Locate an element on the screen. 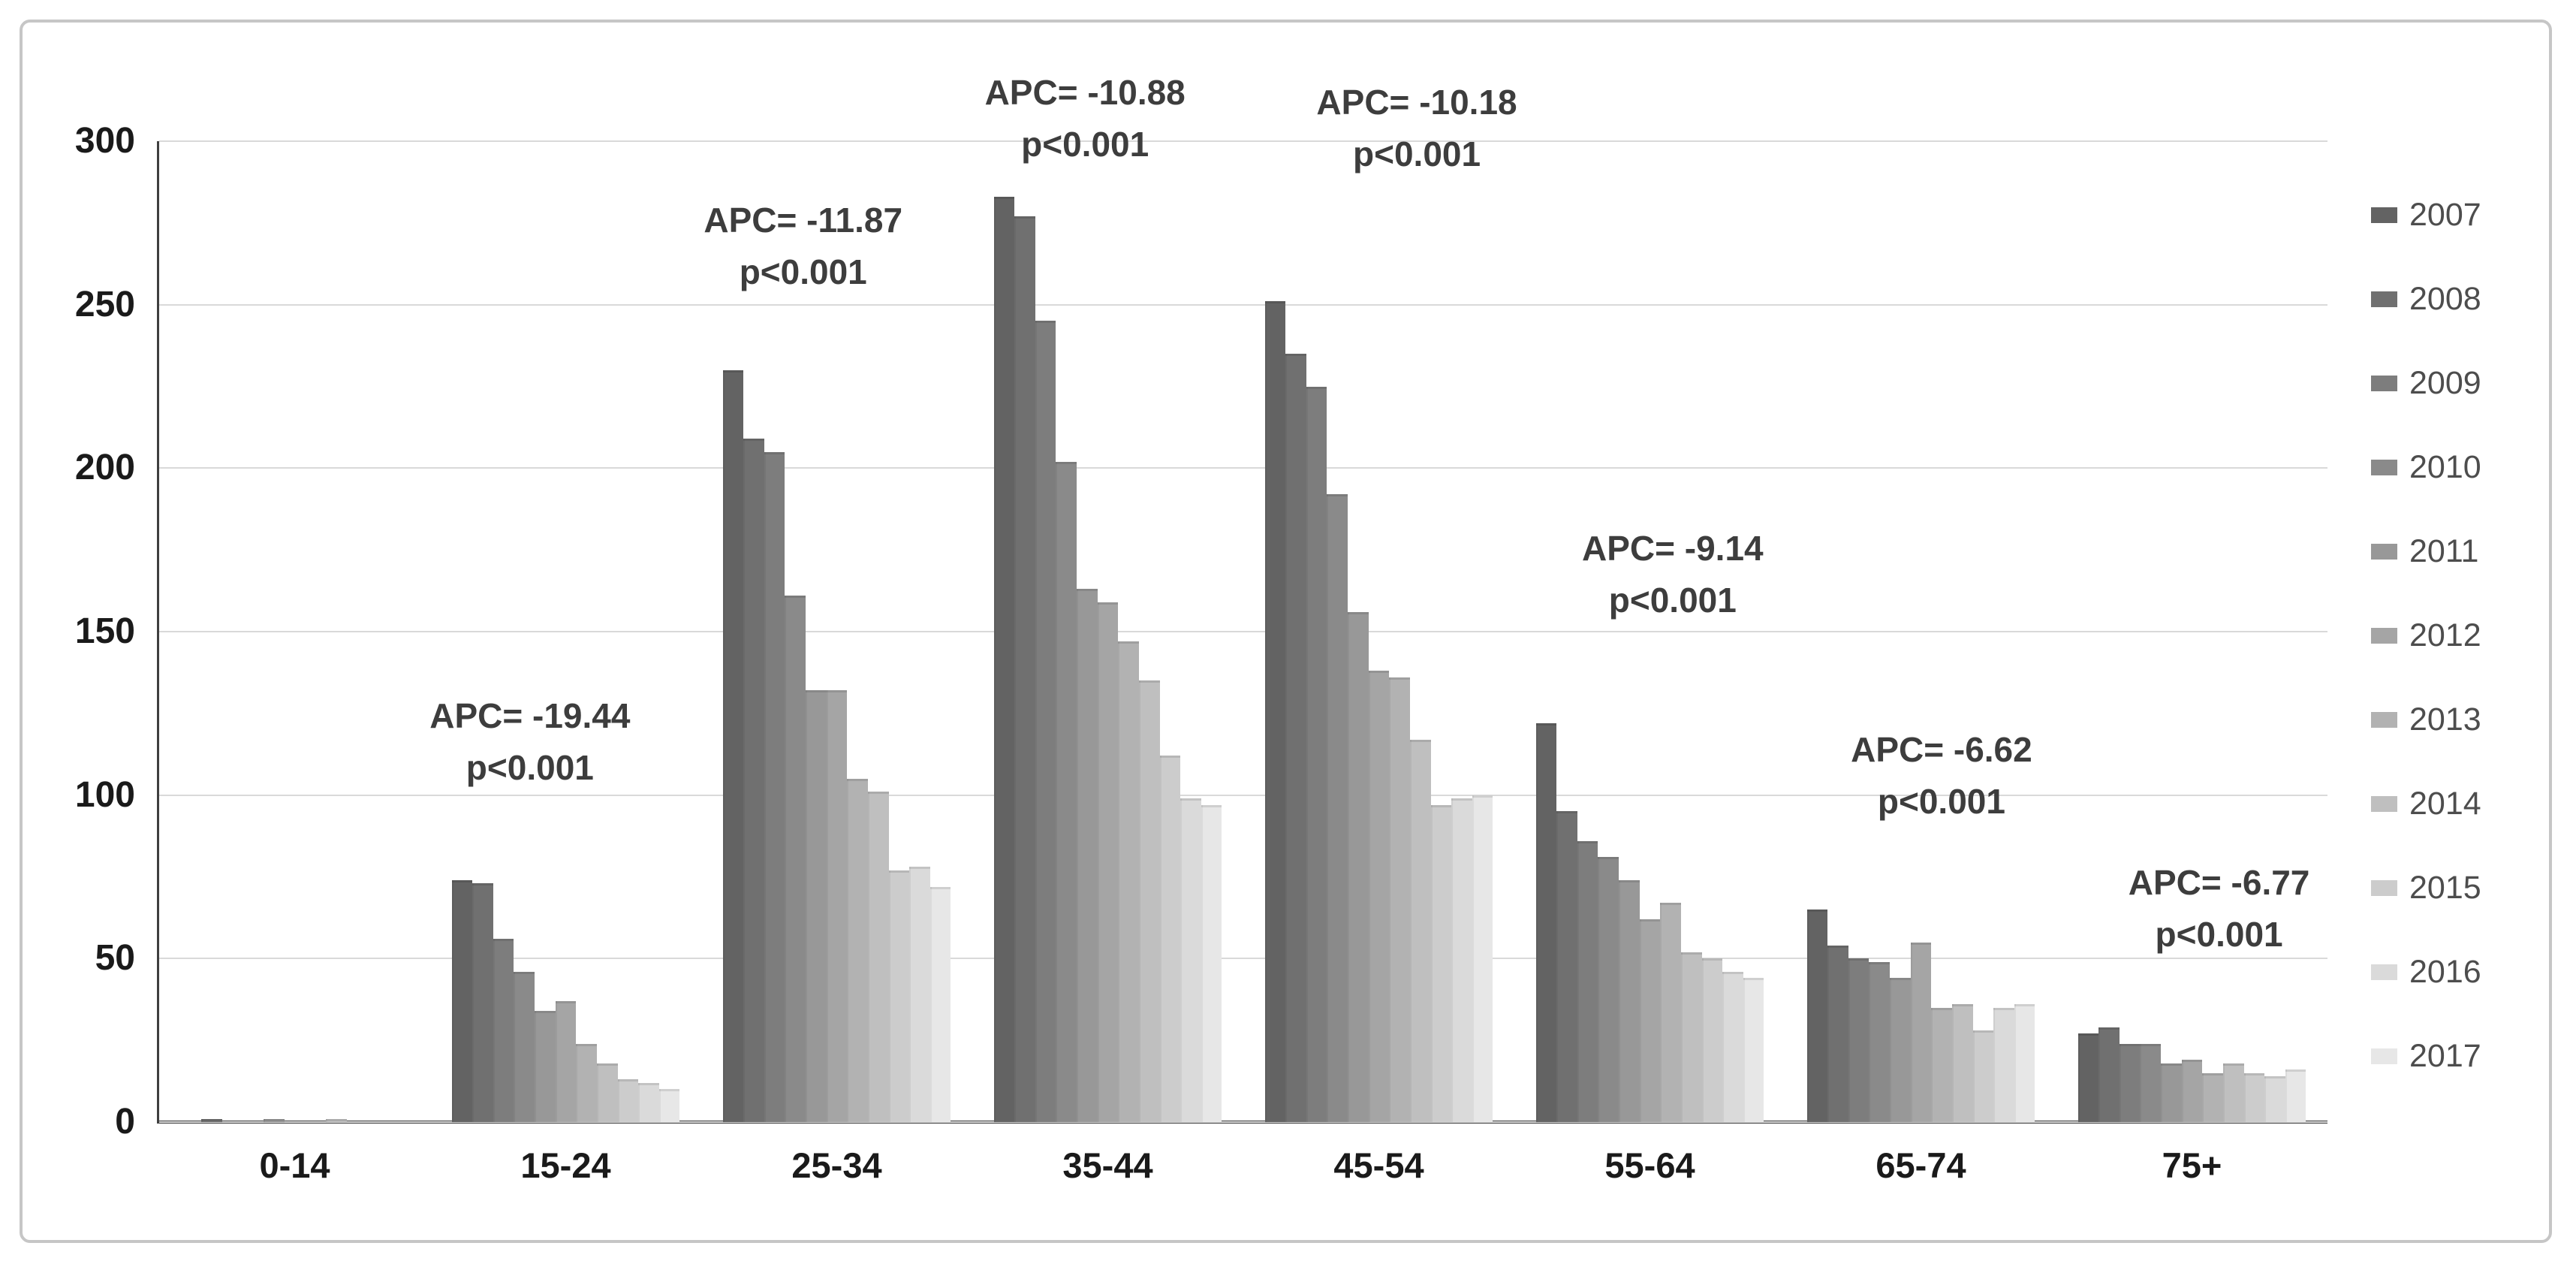 This screenshot has height=1267, width=2576. legend-item-2014: 2014 is located at coordinates (2426, 804).